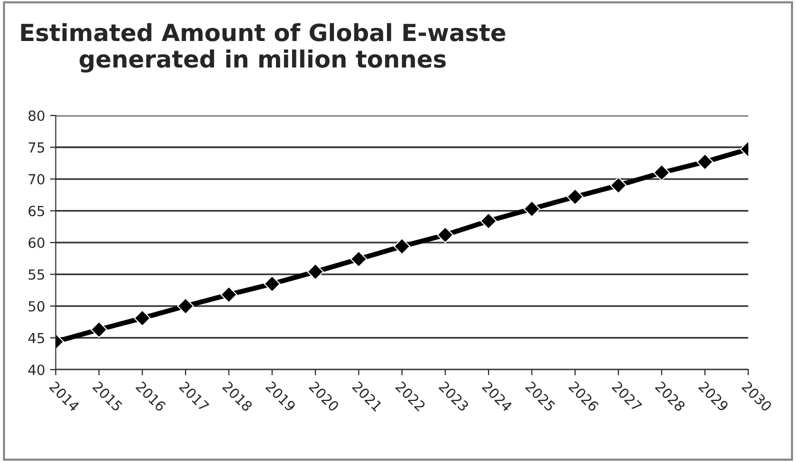  I want to click on y-tick-label: 70, so click(36, 179).